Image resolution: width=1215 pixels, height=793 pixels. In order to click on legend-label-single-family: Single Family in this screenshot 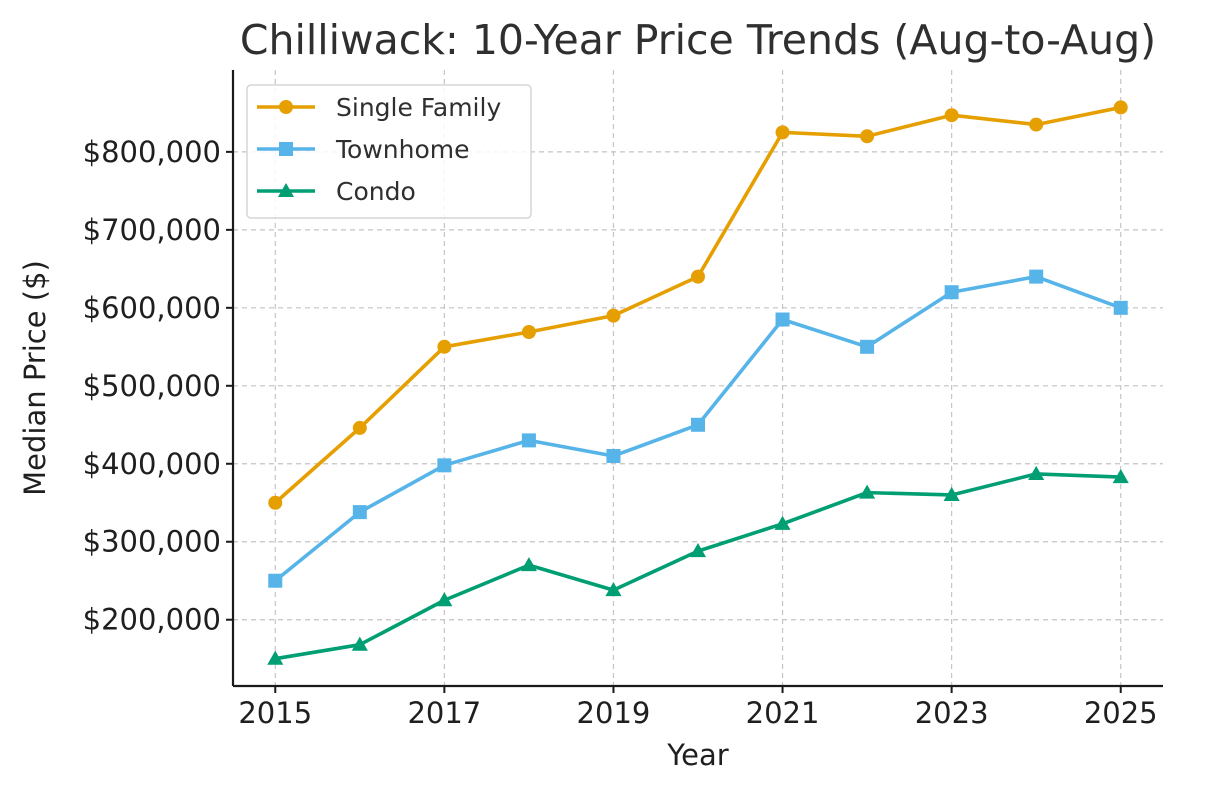, I will do `click(418, 107)`.